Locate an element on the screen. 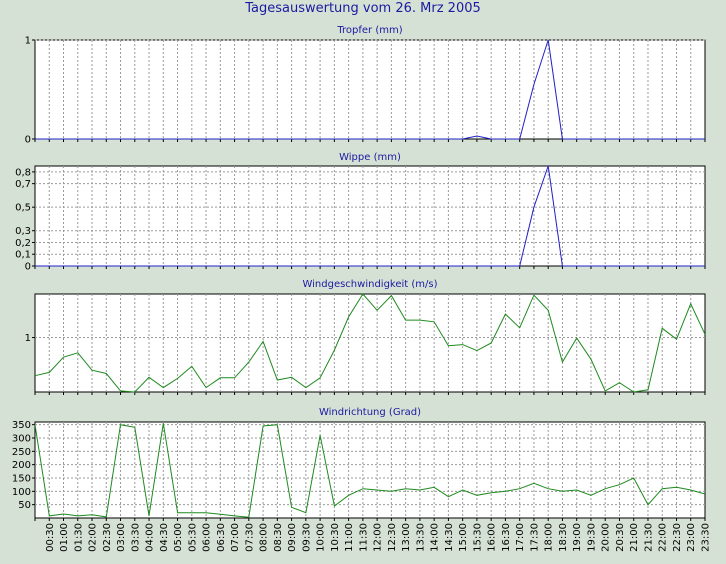 The width and height of the screenshot is (726, 564). x-tick-label: 15:30 is located at coordinates (477, 537).